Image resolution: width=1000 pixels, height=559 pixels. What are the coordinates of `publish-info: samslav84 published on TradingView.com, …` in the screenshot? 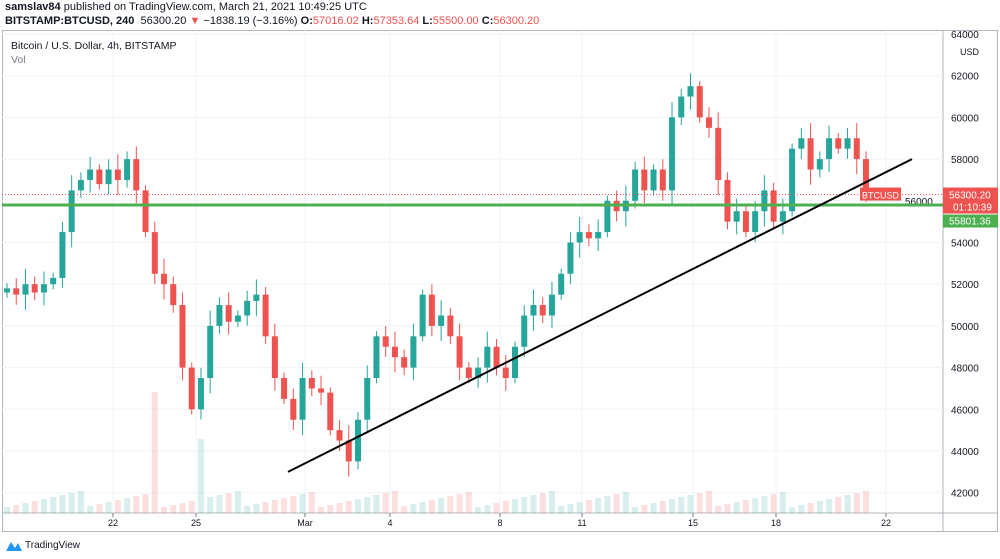 It's located at (186, 7).